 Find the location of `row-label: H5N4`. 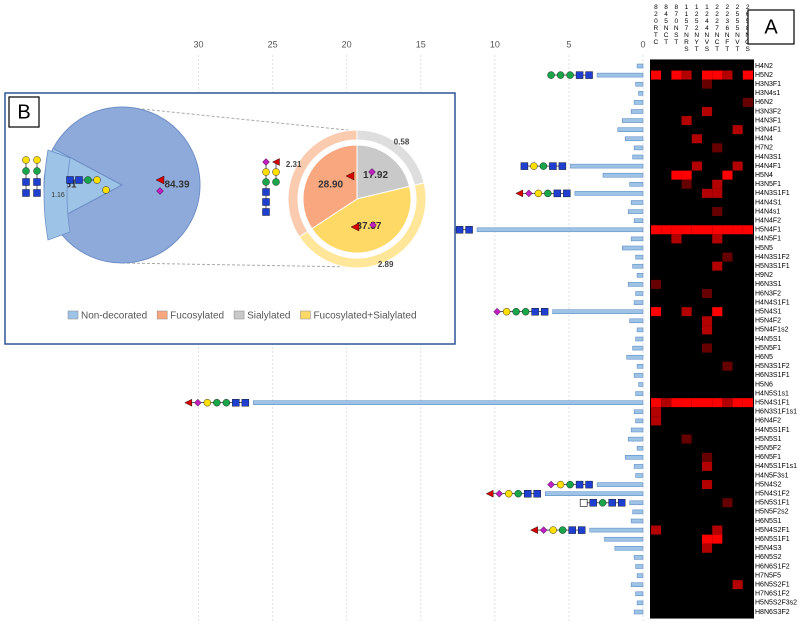

row-label: H5N4 is located at coordinates (764, 175).